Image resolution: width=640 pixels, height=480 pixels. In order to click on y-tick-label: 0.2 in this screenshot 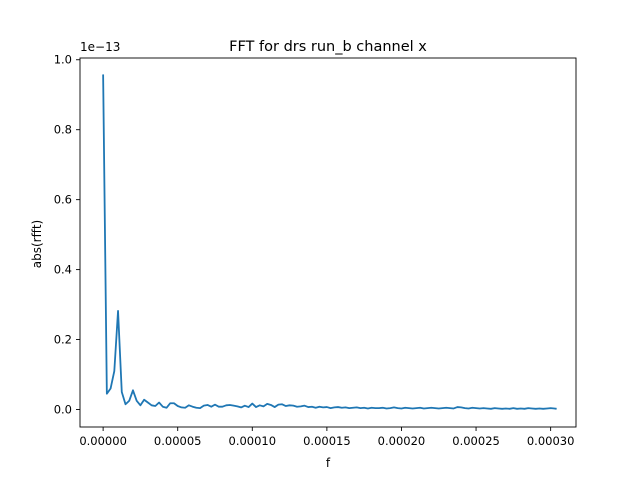, I will do `click(63, 340)`.